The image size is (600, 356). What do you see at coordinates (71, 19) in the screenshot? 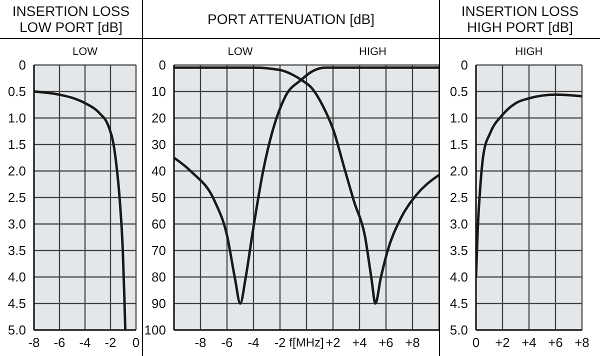
I see `chart-title: INSERTION LOSS LOW PORT [dB]` at bounding box center [71, 19].